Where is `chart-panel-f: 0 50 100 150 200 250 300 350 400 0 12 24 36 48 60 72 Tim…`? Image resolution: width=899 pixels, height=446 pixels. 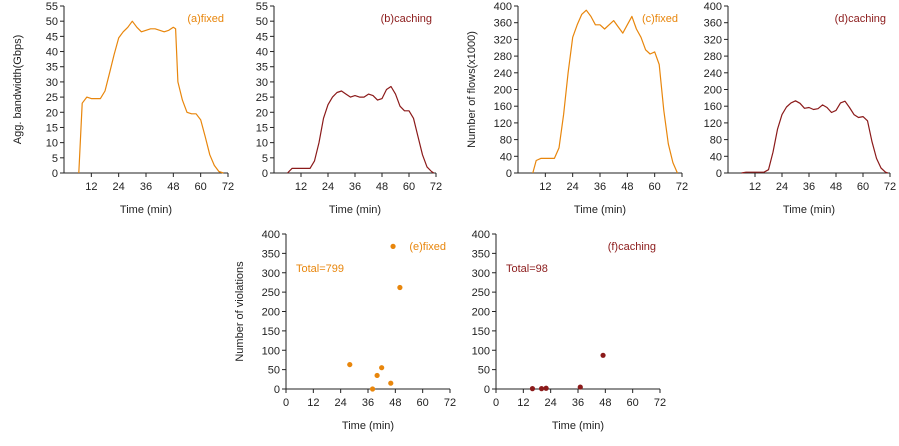 chart-panel-f: 0 50 100 150 200 250 300 350 400 0 12 24 36 48 60 72 Tim… is located at coordinates (569, 330).